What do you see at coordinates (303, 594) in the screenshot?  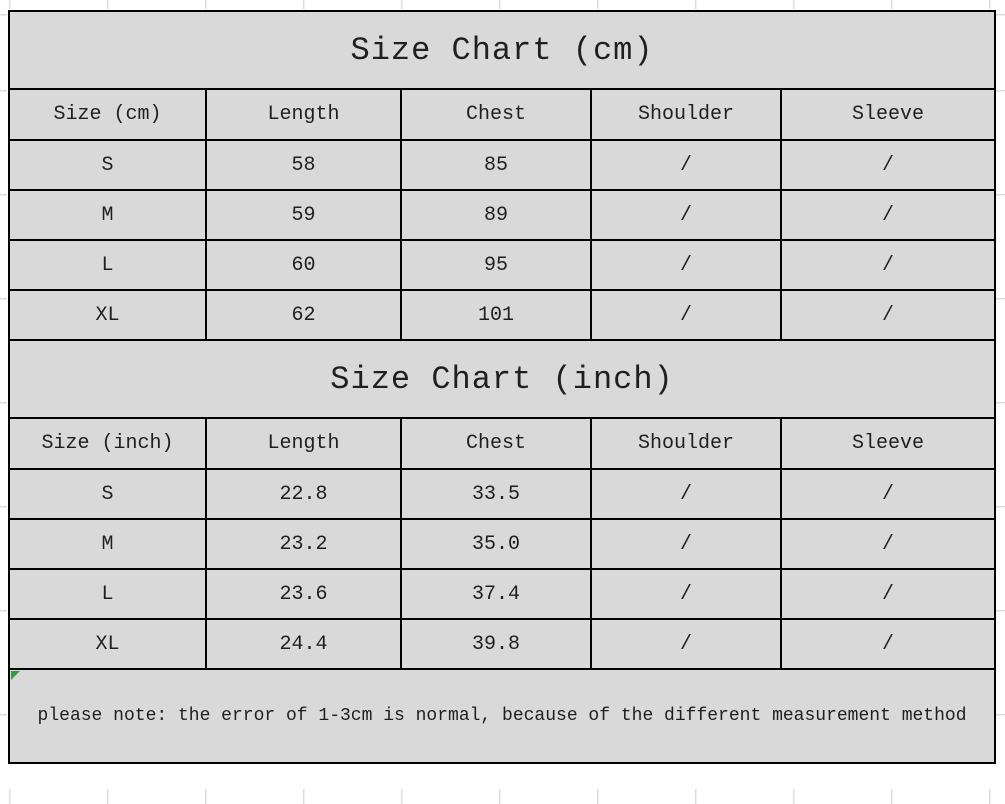 I see `length-cell: 23.6` at bounding box center [303, 594].